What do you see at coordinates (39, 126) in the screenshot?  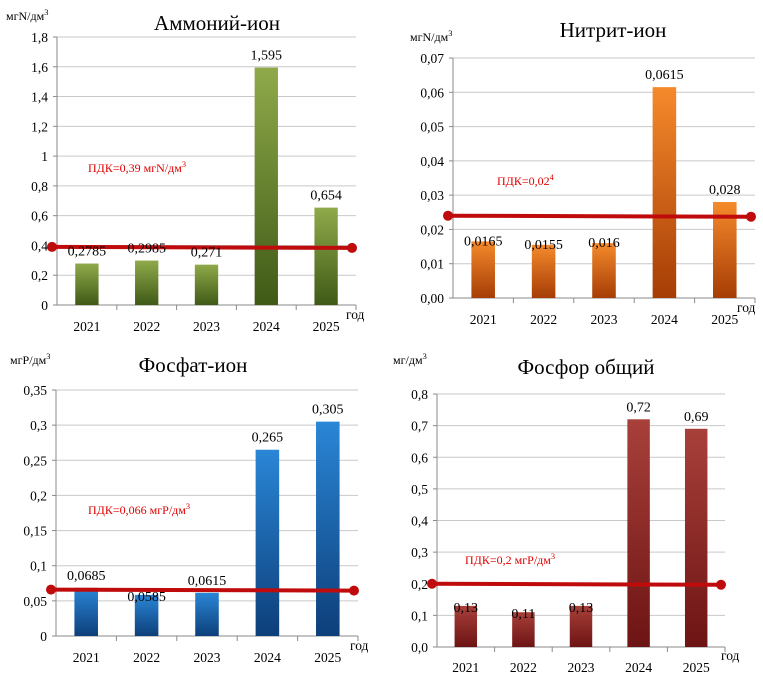 I see `y-tick-label: 1,2` at bounding box center [39, 126].